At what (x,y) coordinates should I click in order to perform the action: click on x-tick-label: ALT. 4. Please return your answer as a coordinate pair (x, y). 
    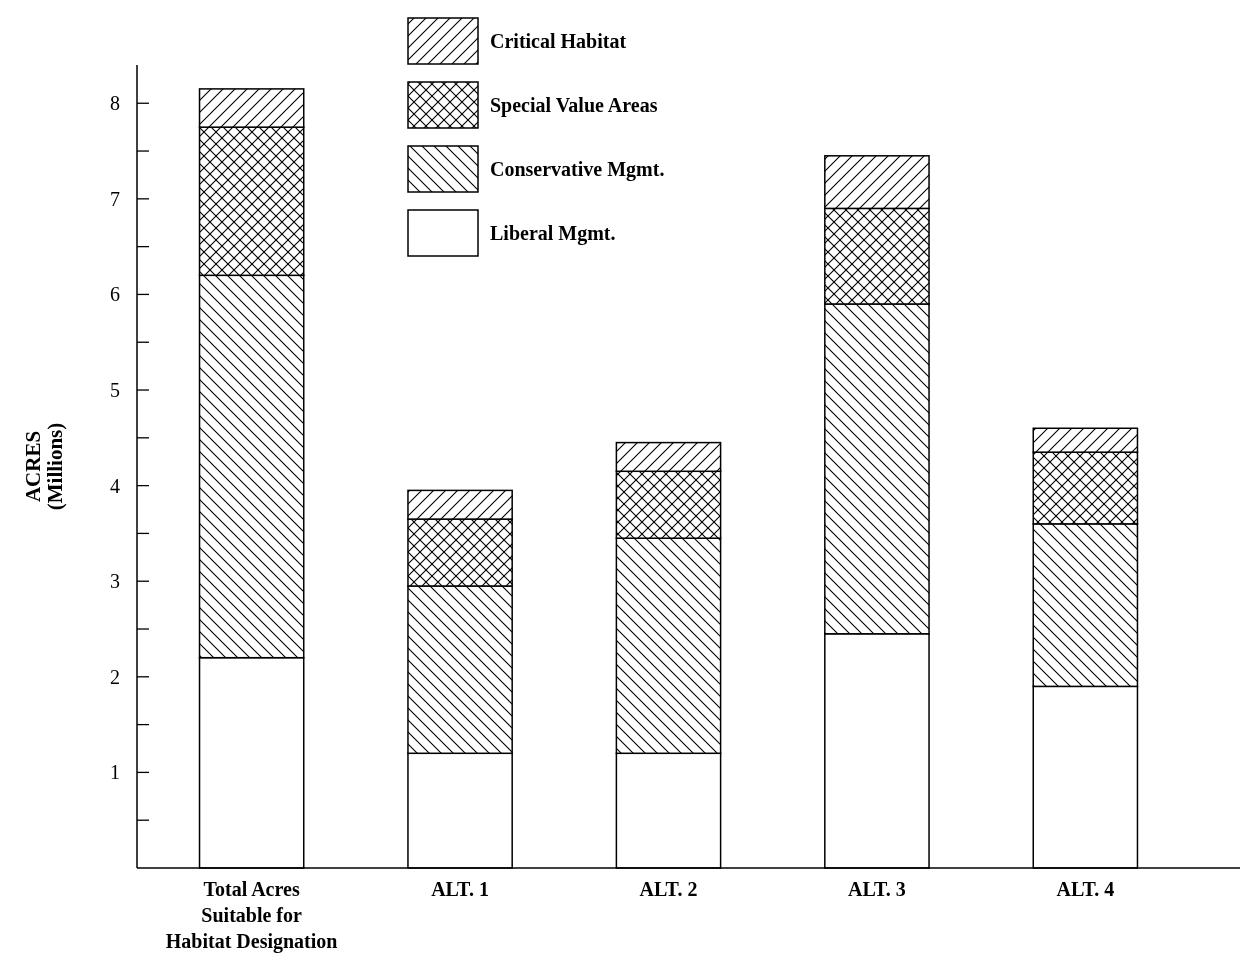
    Looking at the image, I should click on (1085, 889).